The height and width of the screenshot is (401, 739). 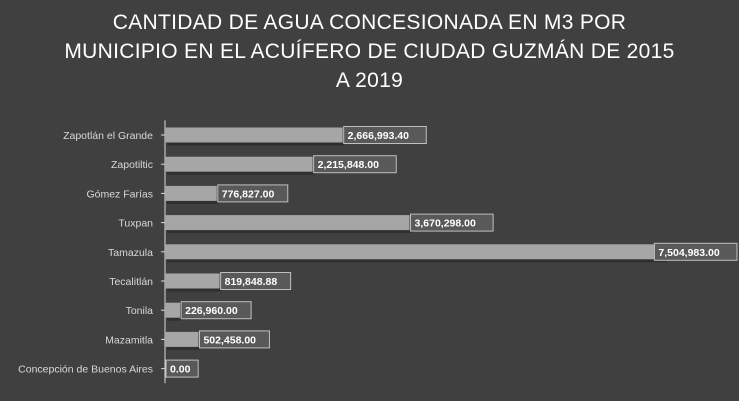 What do you see at coordinates (135, 224) in the screenshot?
I see `category-label: Tuxpan` at bounding box center [135, 224].